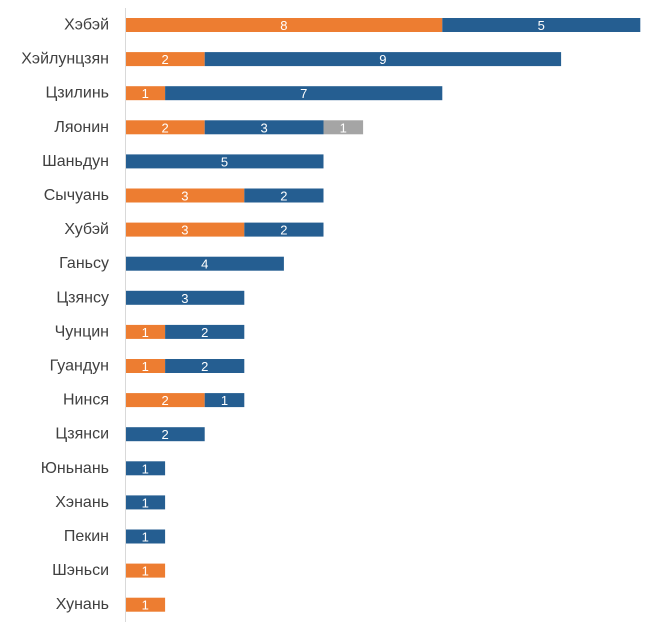 This screenshot has height=628, width=671. What do you see at coordinates (77, 93) in the screenshot?
I see `category-label: Цзилинь` at bounding box center [77, 93].